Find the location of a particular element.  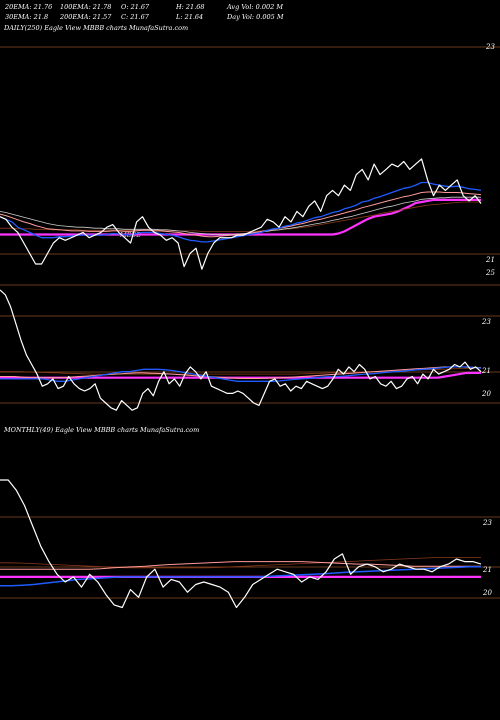

stat-open: O: 21.67 is located at coordinates (135, 7).